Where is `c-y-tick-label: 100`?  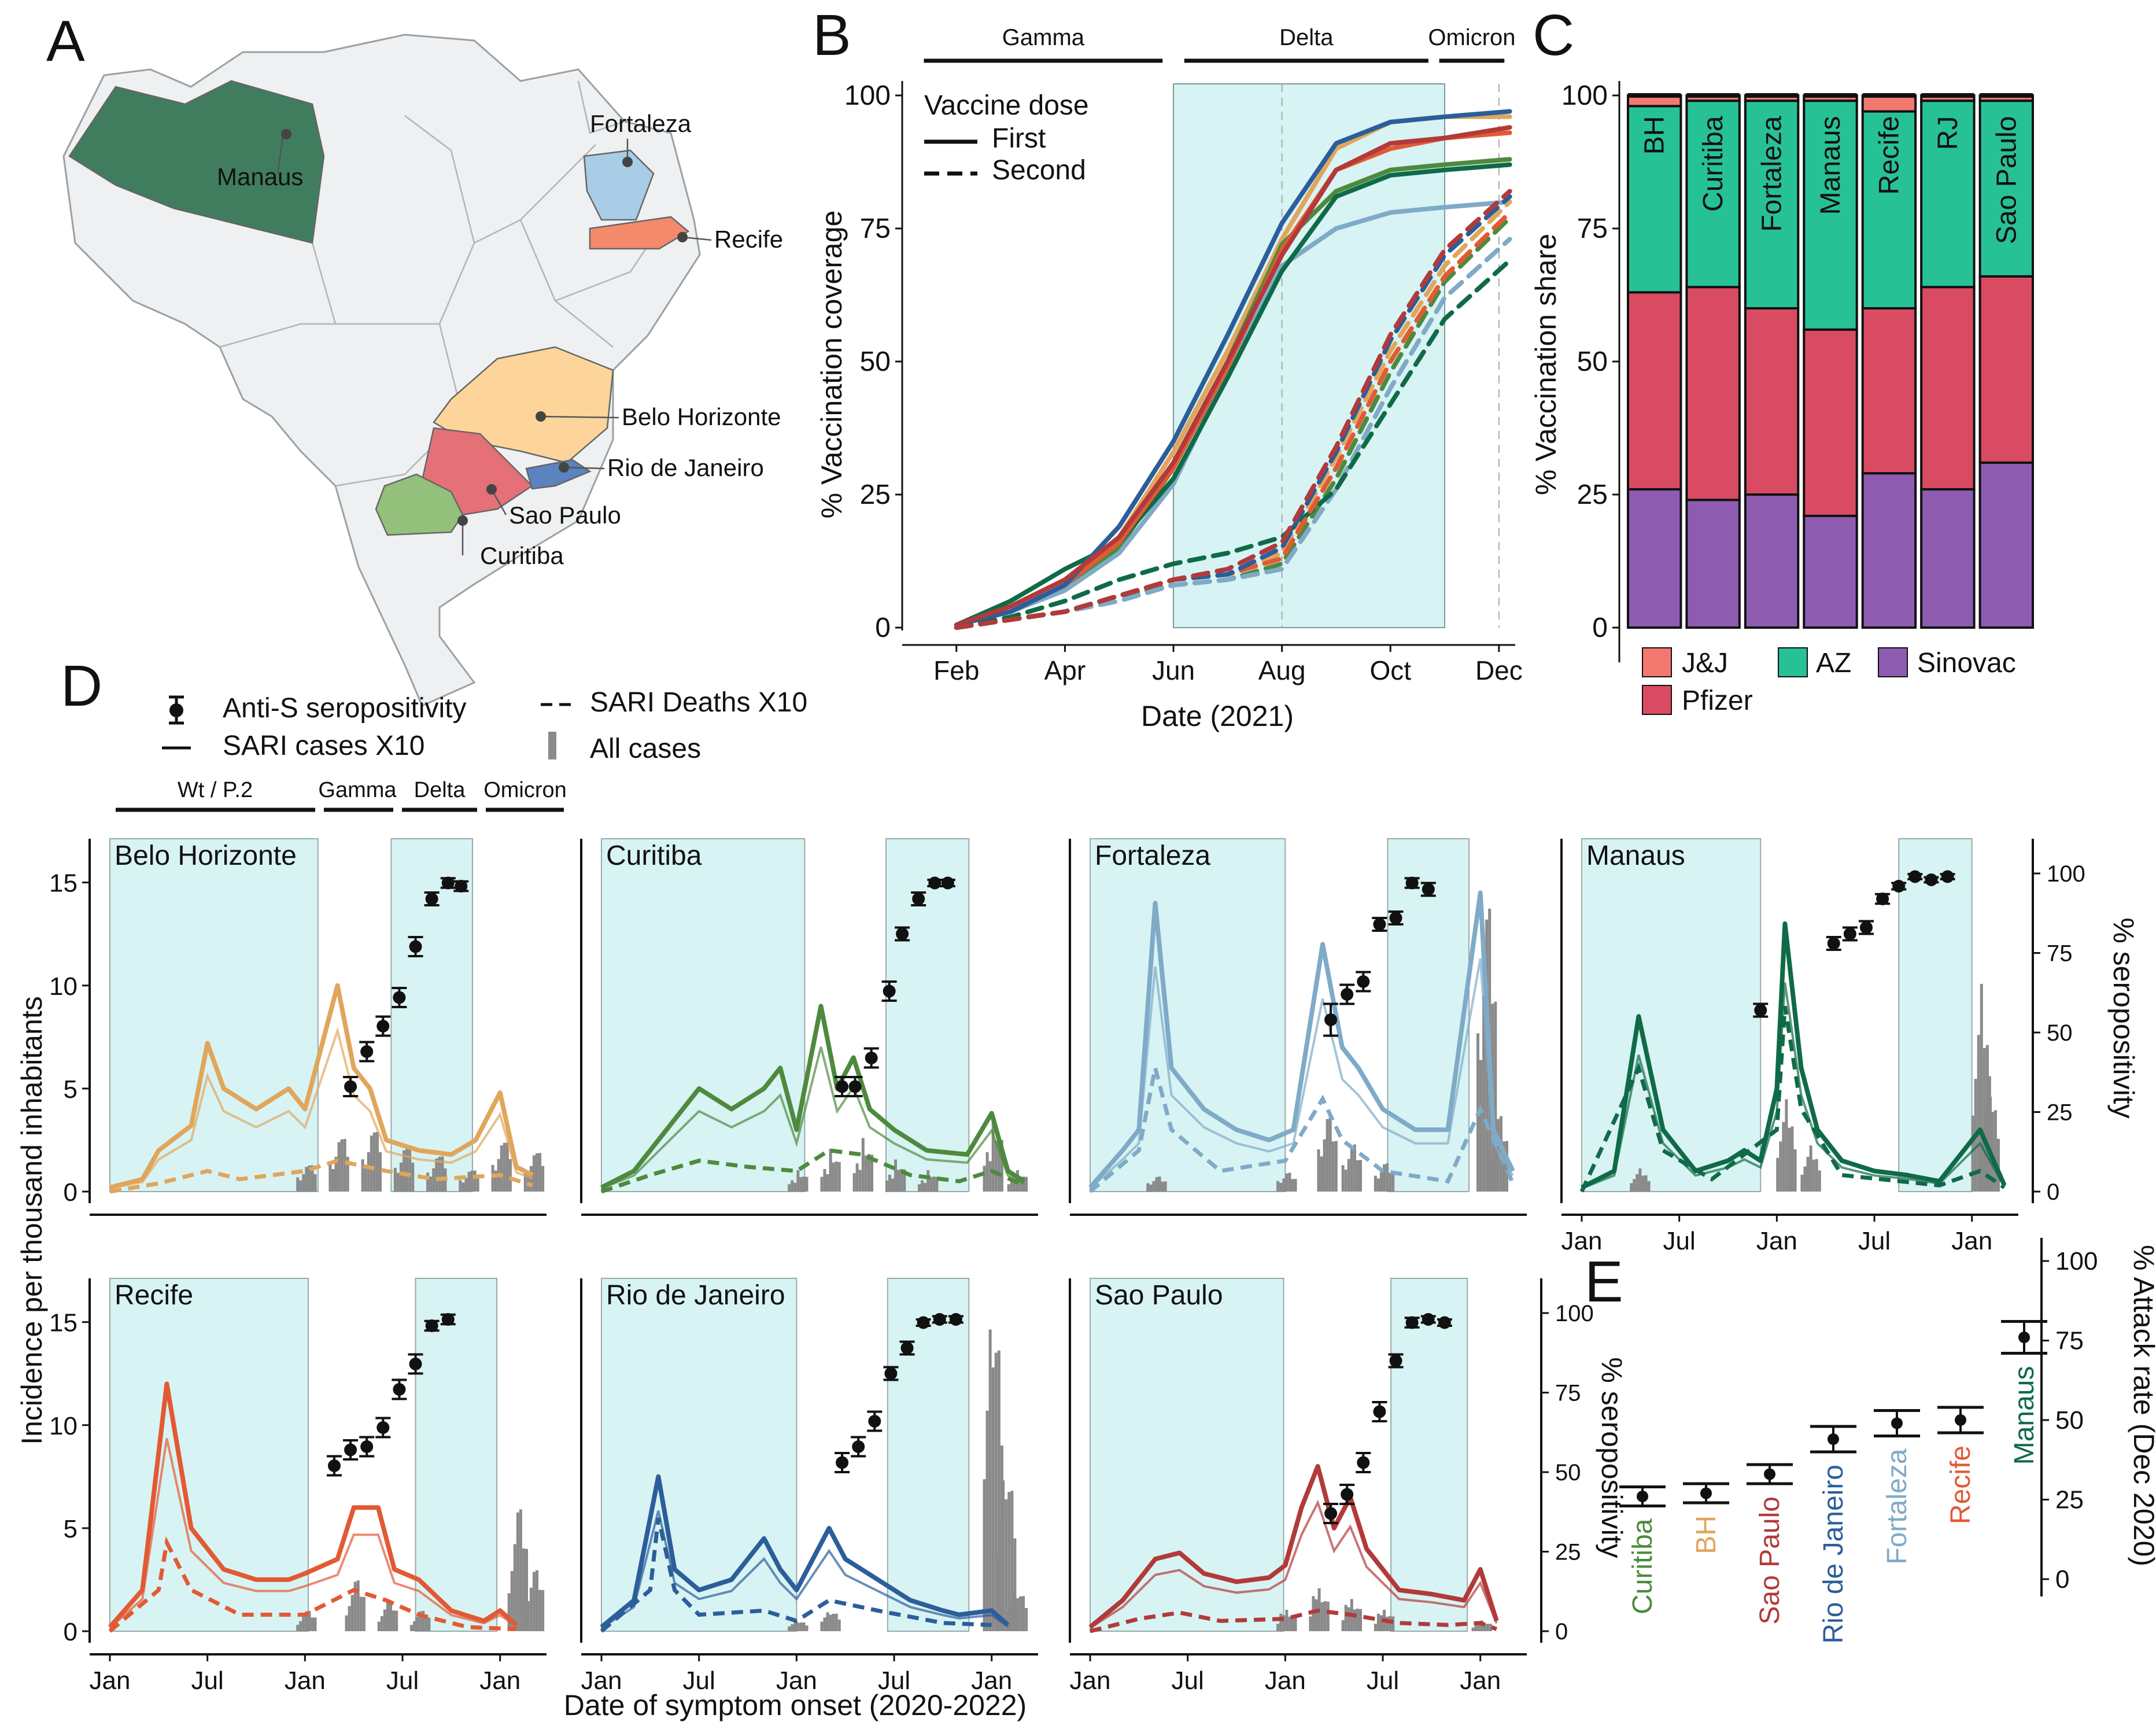 c-y-tick-label: 100 is located at coordinates (1584, 96).